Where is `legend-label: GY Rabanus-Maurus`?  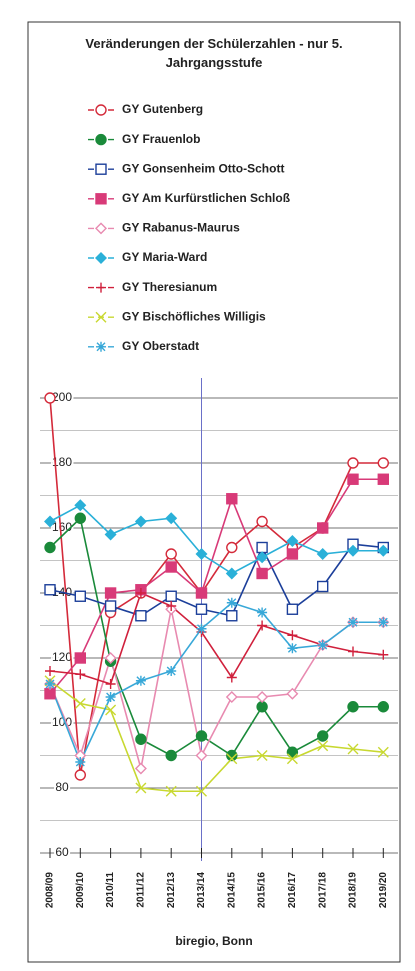
legend-label: GY Rabanus-Maurus is located at coordinates (181, 228).